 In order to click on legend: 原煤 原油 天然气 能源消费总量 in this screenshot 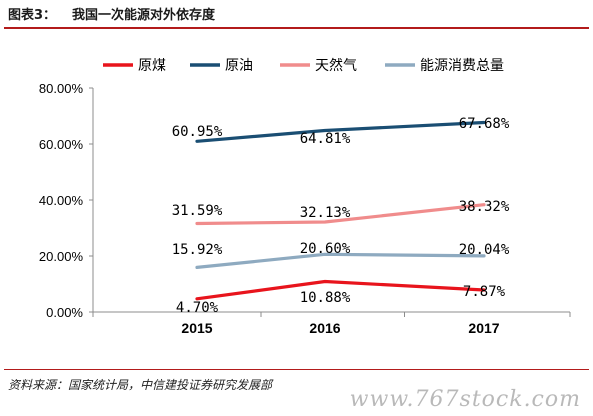, I will do `click(303, 65)`.